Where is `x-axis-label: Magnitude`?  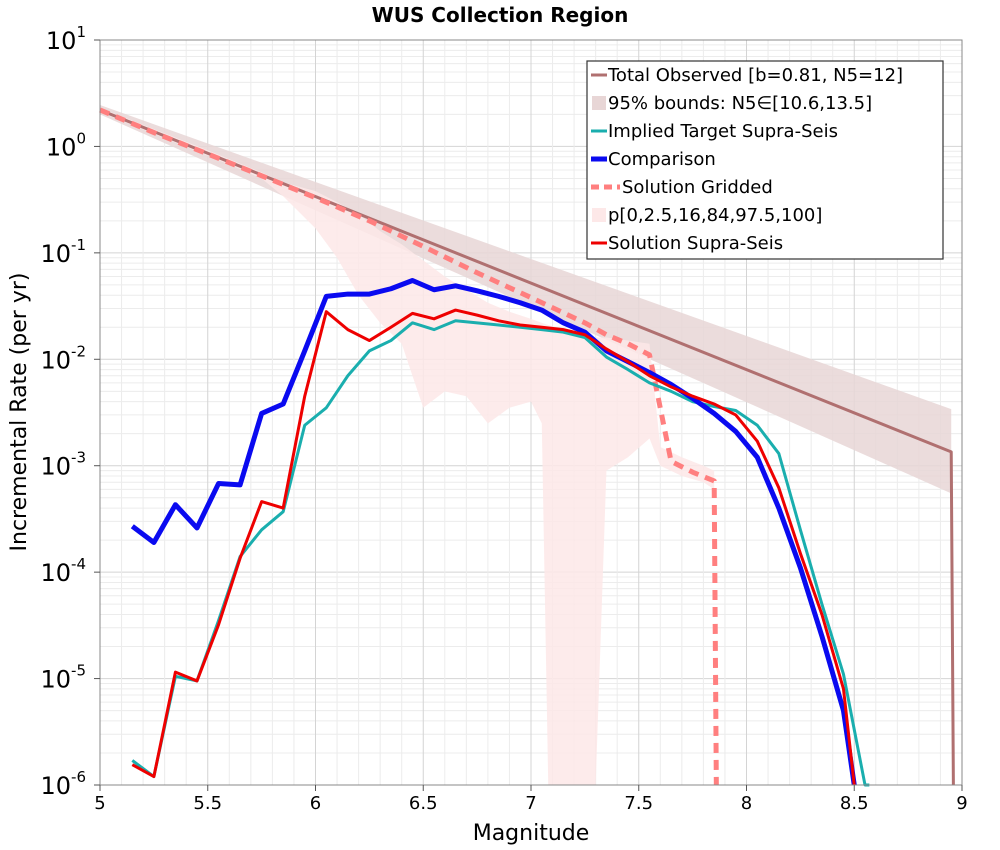 x-axis-label: Magnitude is located at coordinates (531, 833).